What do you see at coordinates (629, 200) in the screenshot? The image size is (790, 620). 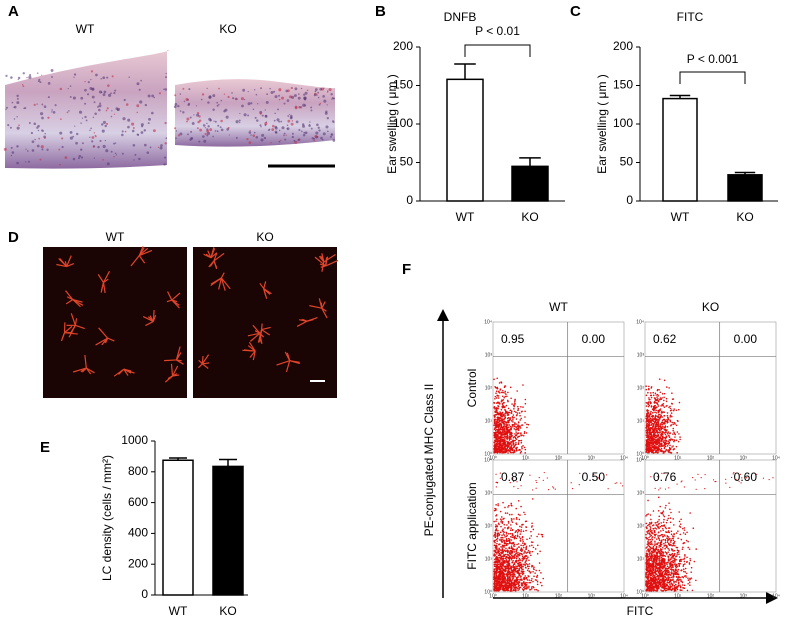 I see `y-tick-label: 0` at bounding box center [629, 200].